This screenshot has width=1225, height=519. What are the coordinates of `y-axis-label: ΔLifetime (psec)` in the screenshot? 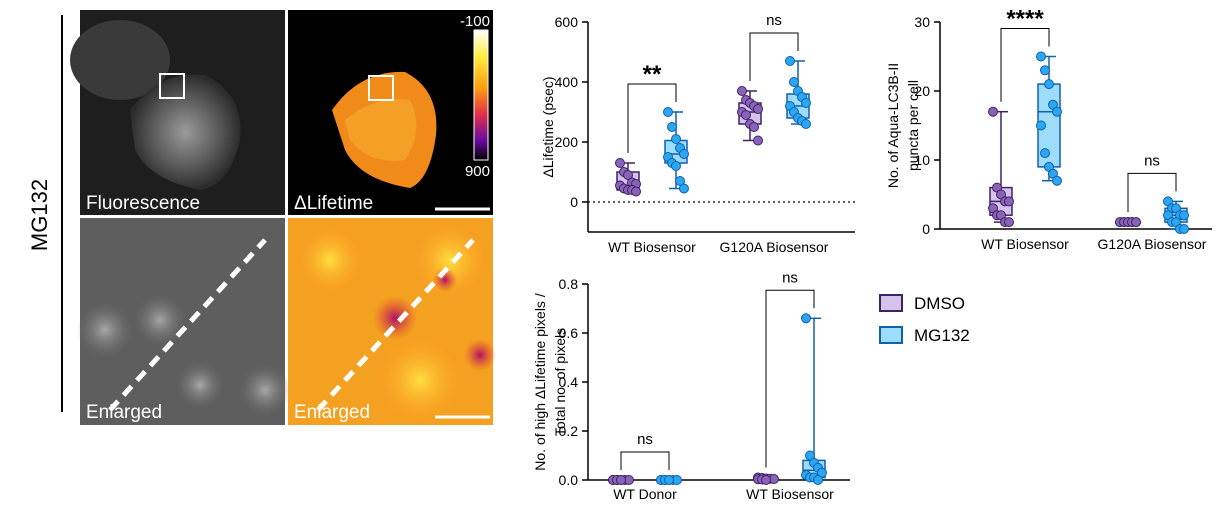 It's located at (548, 126).